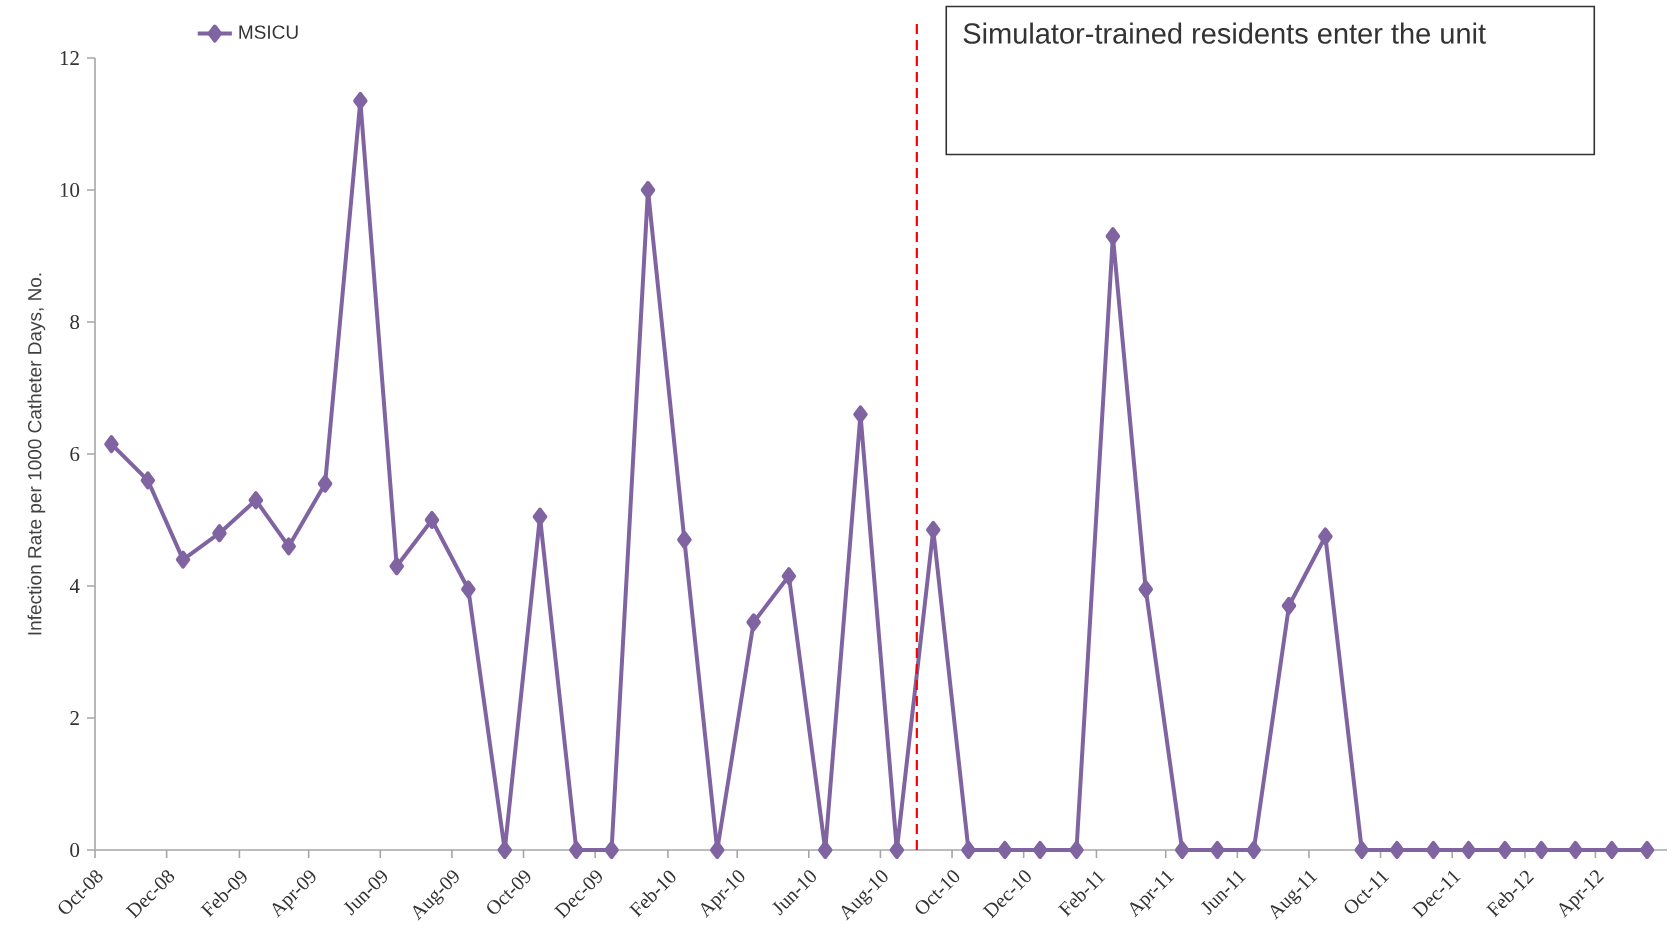  I want to click on legend-label: MSICU, so click(268, 32).